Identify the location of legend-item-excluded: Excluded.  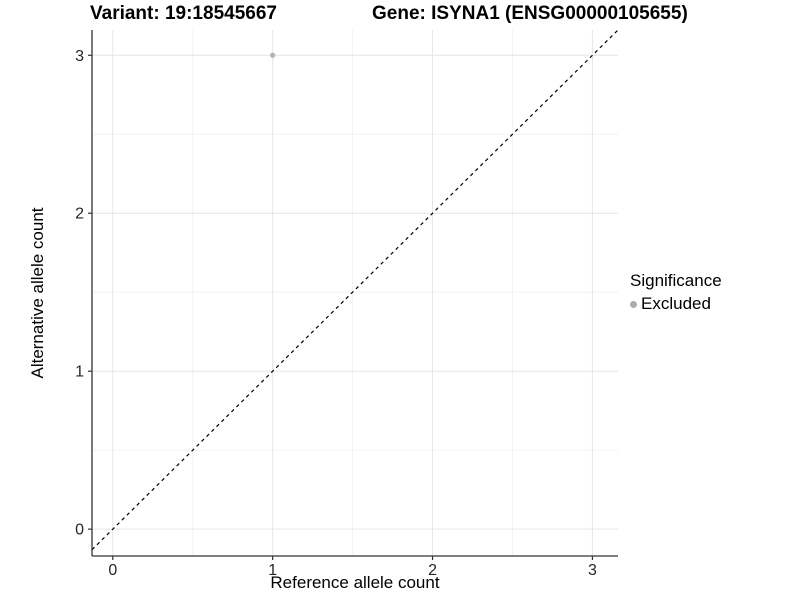
(676, 304).